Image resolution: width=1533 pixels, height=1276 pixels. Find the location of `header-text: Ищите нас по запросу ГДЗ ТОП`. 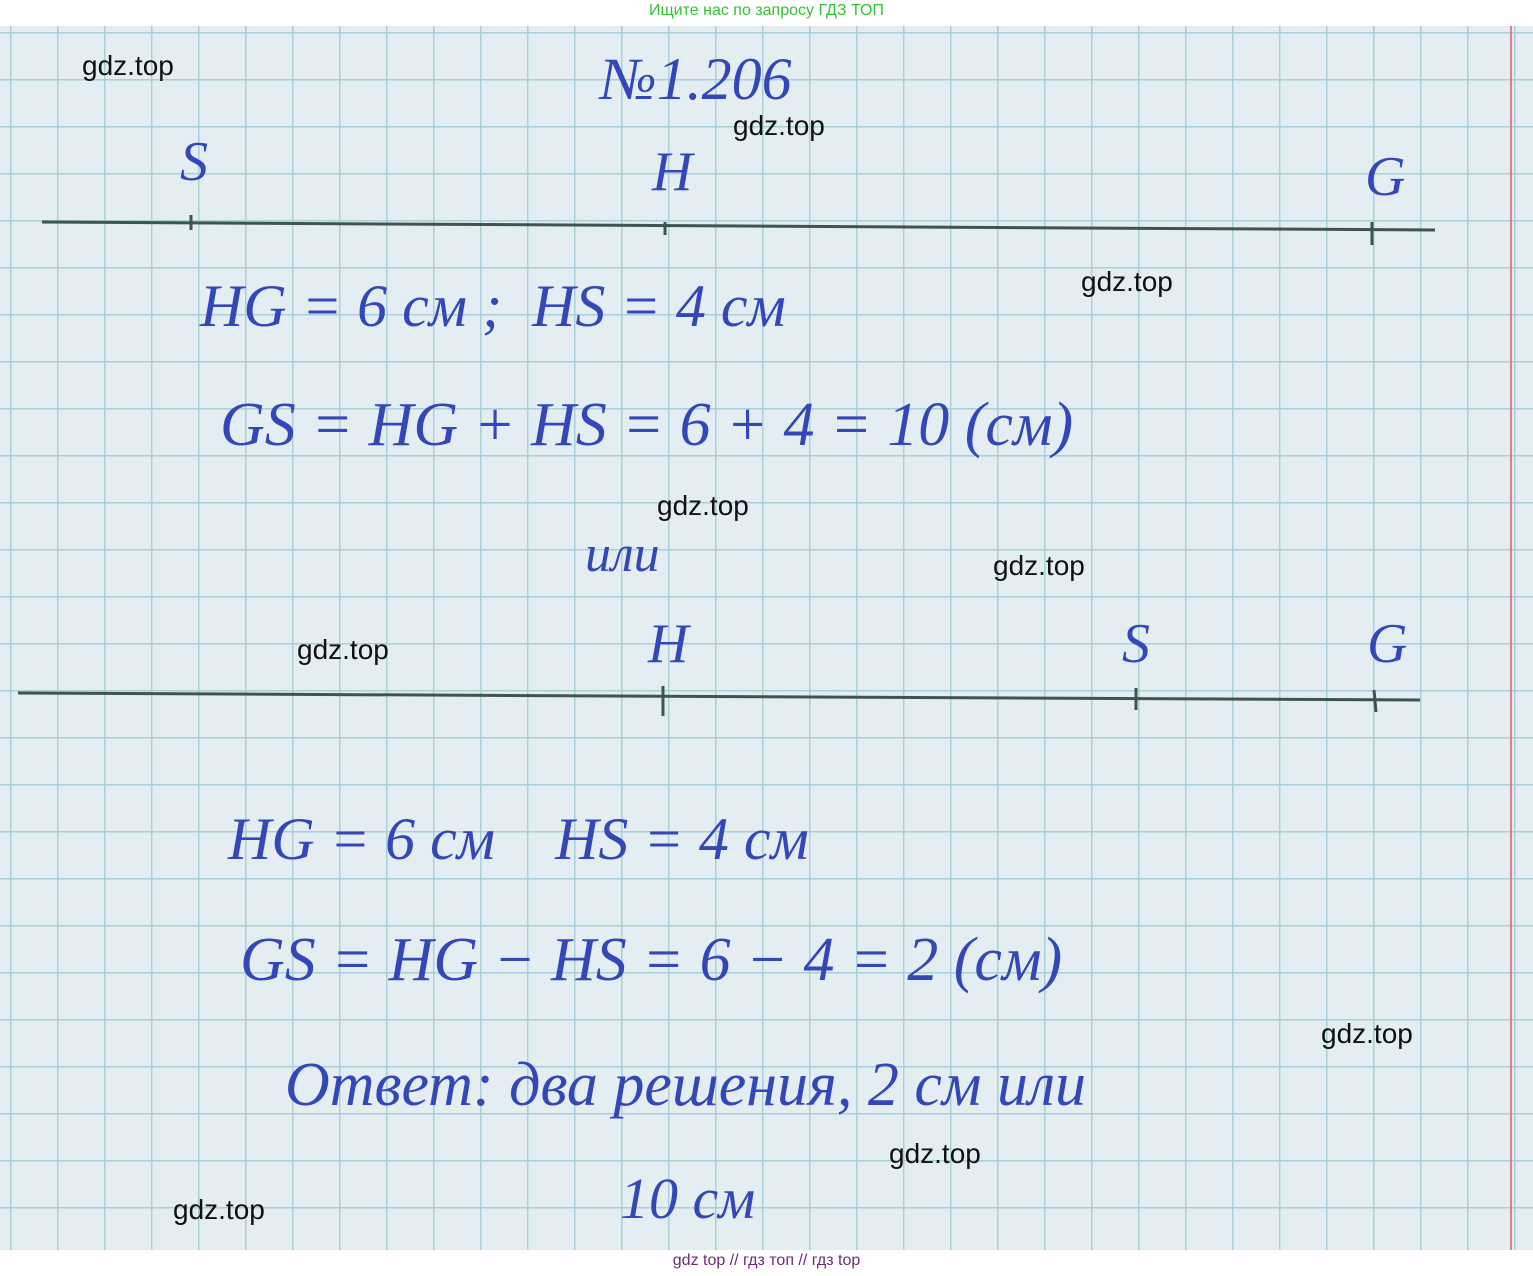

header-text: Ищите нас по запросу ГДЗ ТОП is located at coordinates (766, 10).